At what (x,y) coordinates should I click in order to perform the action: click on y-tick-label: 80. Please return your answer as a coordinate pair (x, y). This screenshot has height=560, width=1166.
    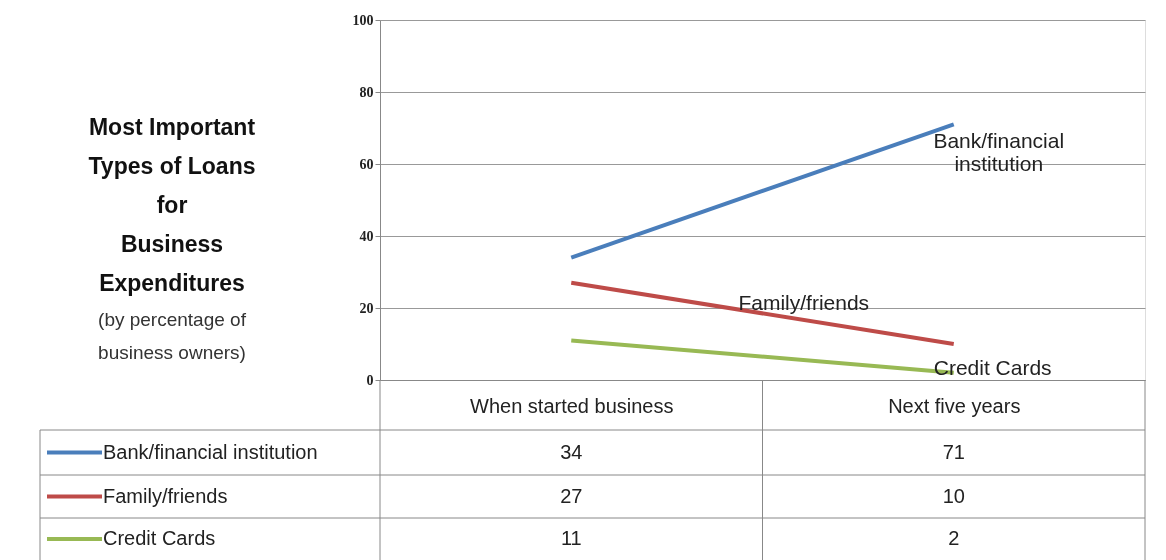
    Looking at the image, I should click on (366, 92).